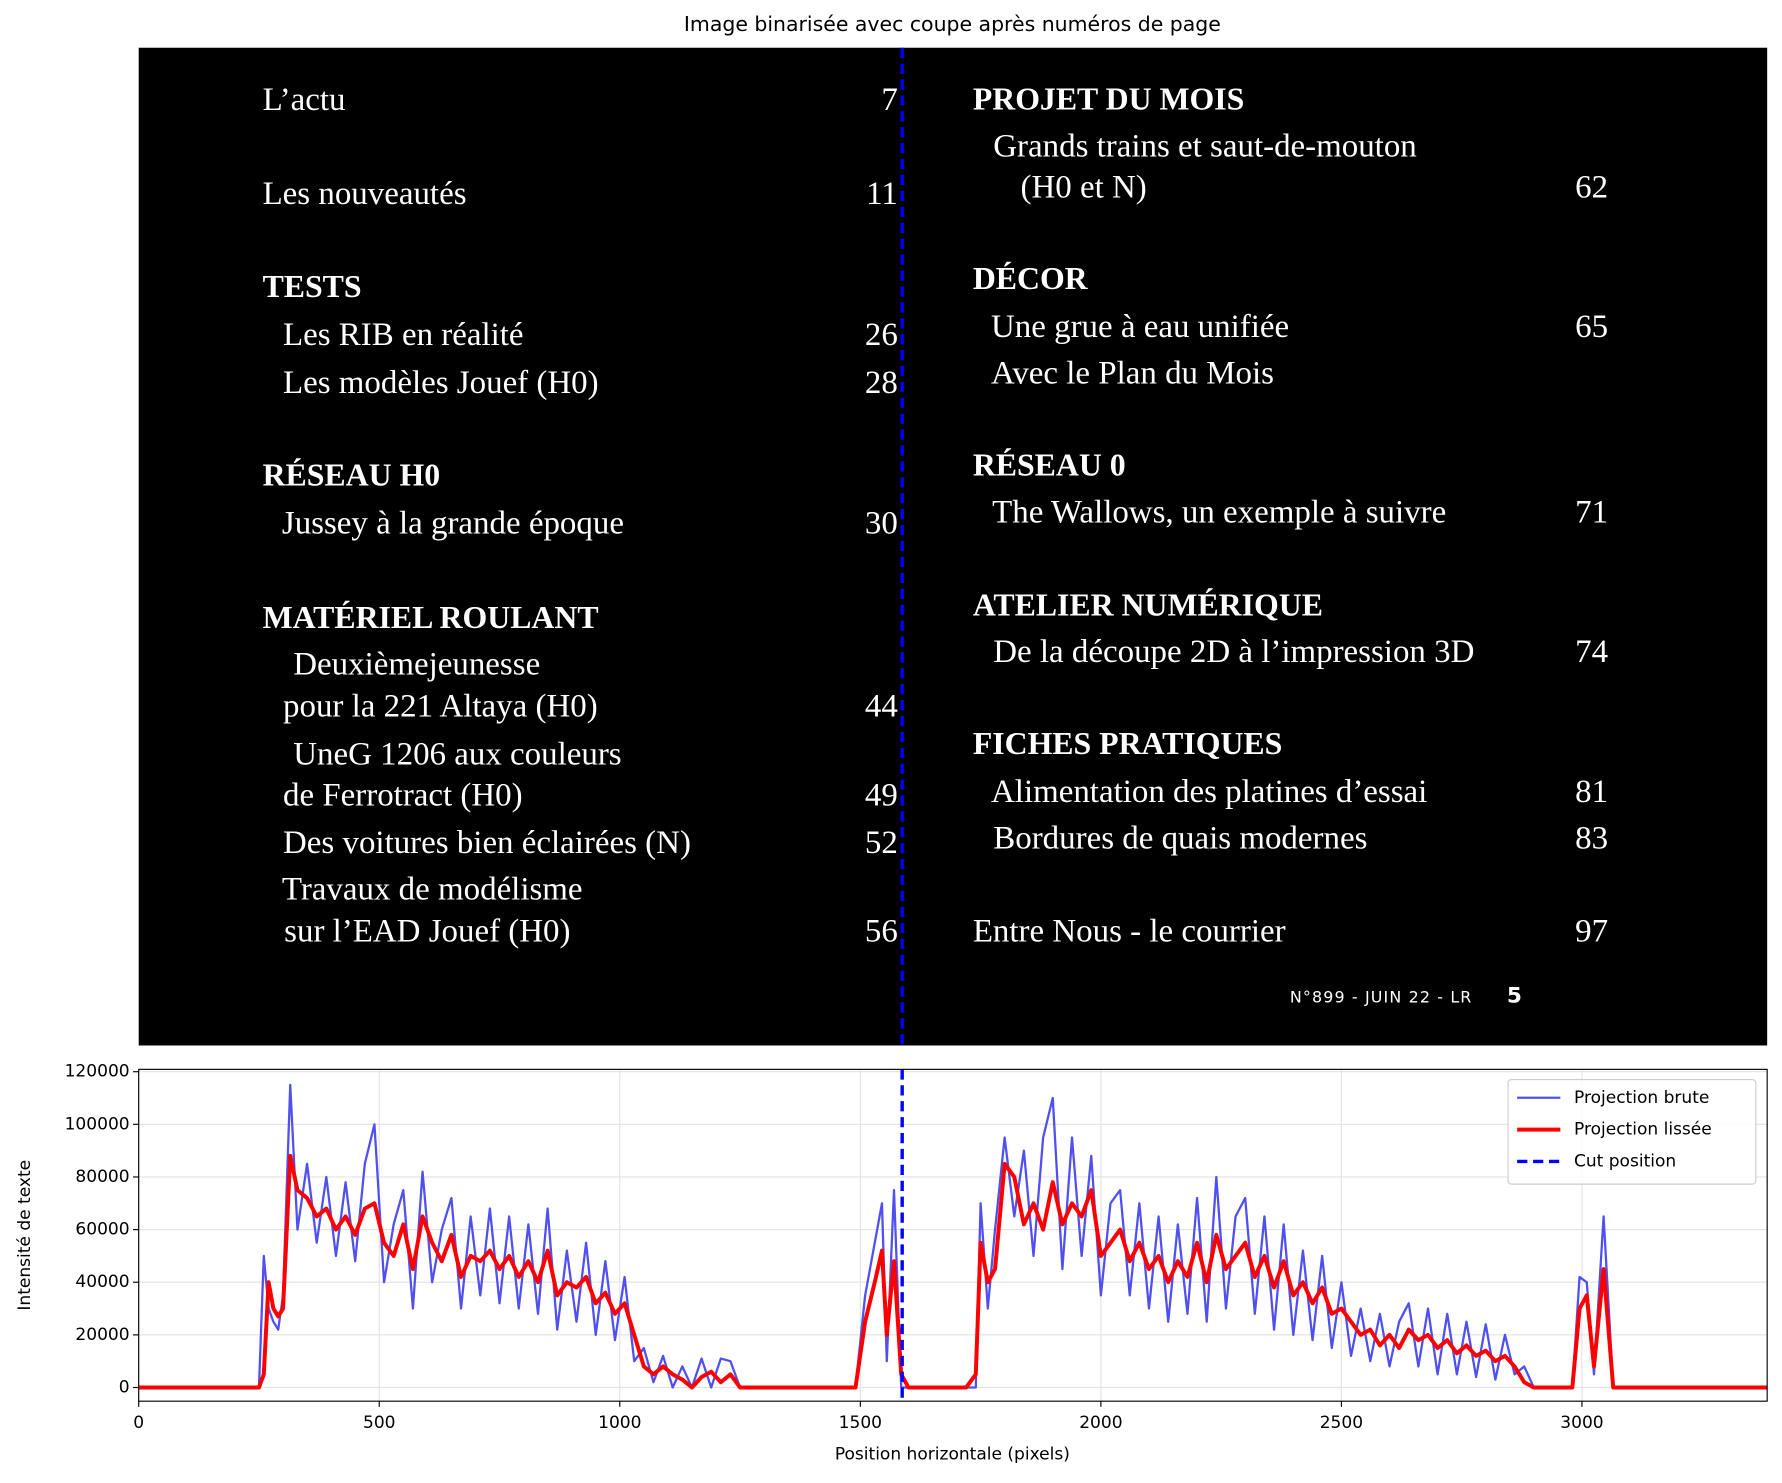 The height and width of the screenshot is (1483, 1782). Describe the element at coordinates (1641, 1098) in the screenshot. I see `legend-label: Projection brute` at that location.